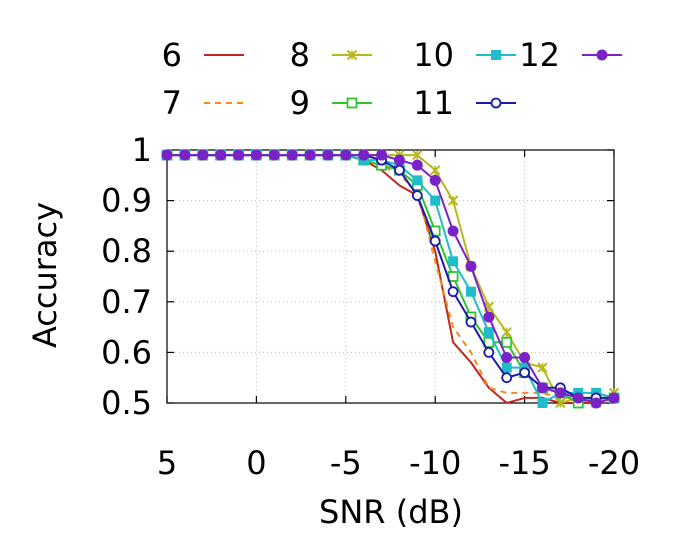 The image size is (676, 540). What do you see at coordinates (570, 55) in the screenshot?
I see `legend-item-12: 12` at bounding box center [570, 55].